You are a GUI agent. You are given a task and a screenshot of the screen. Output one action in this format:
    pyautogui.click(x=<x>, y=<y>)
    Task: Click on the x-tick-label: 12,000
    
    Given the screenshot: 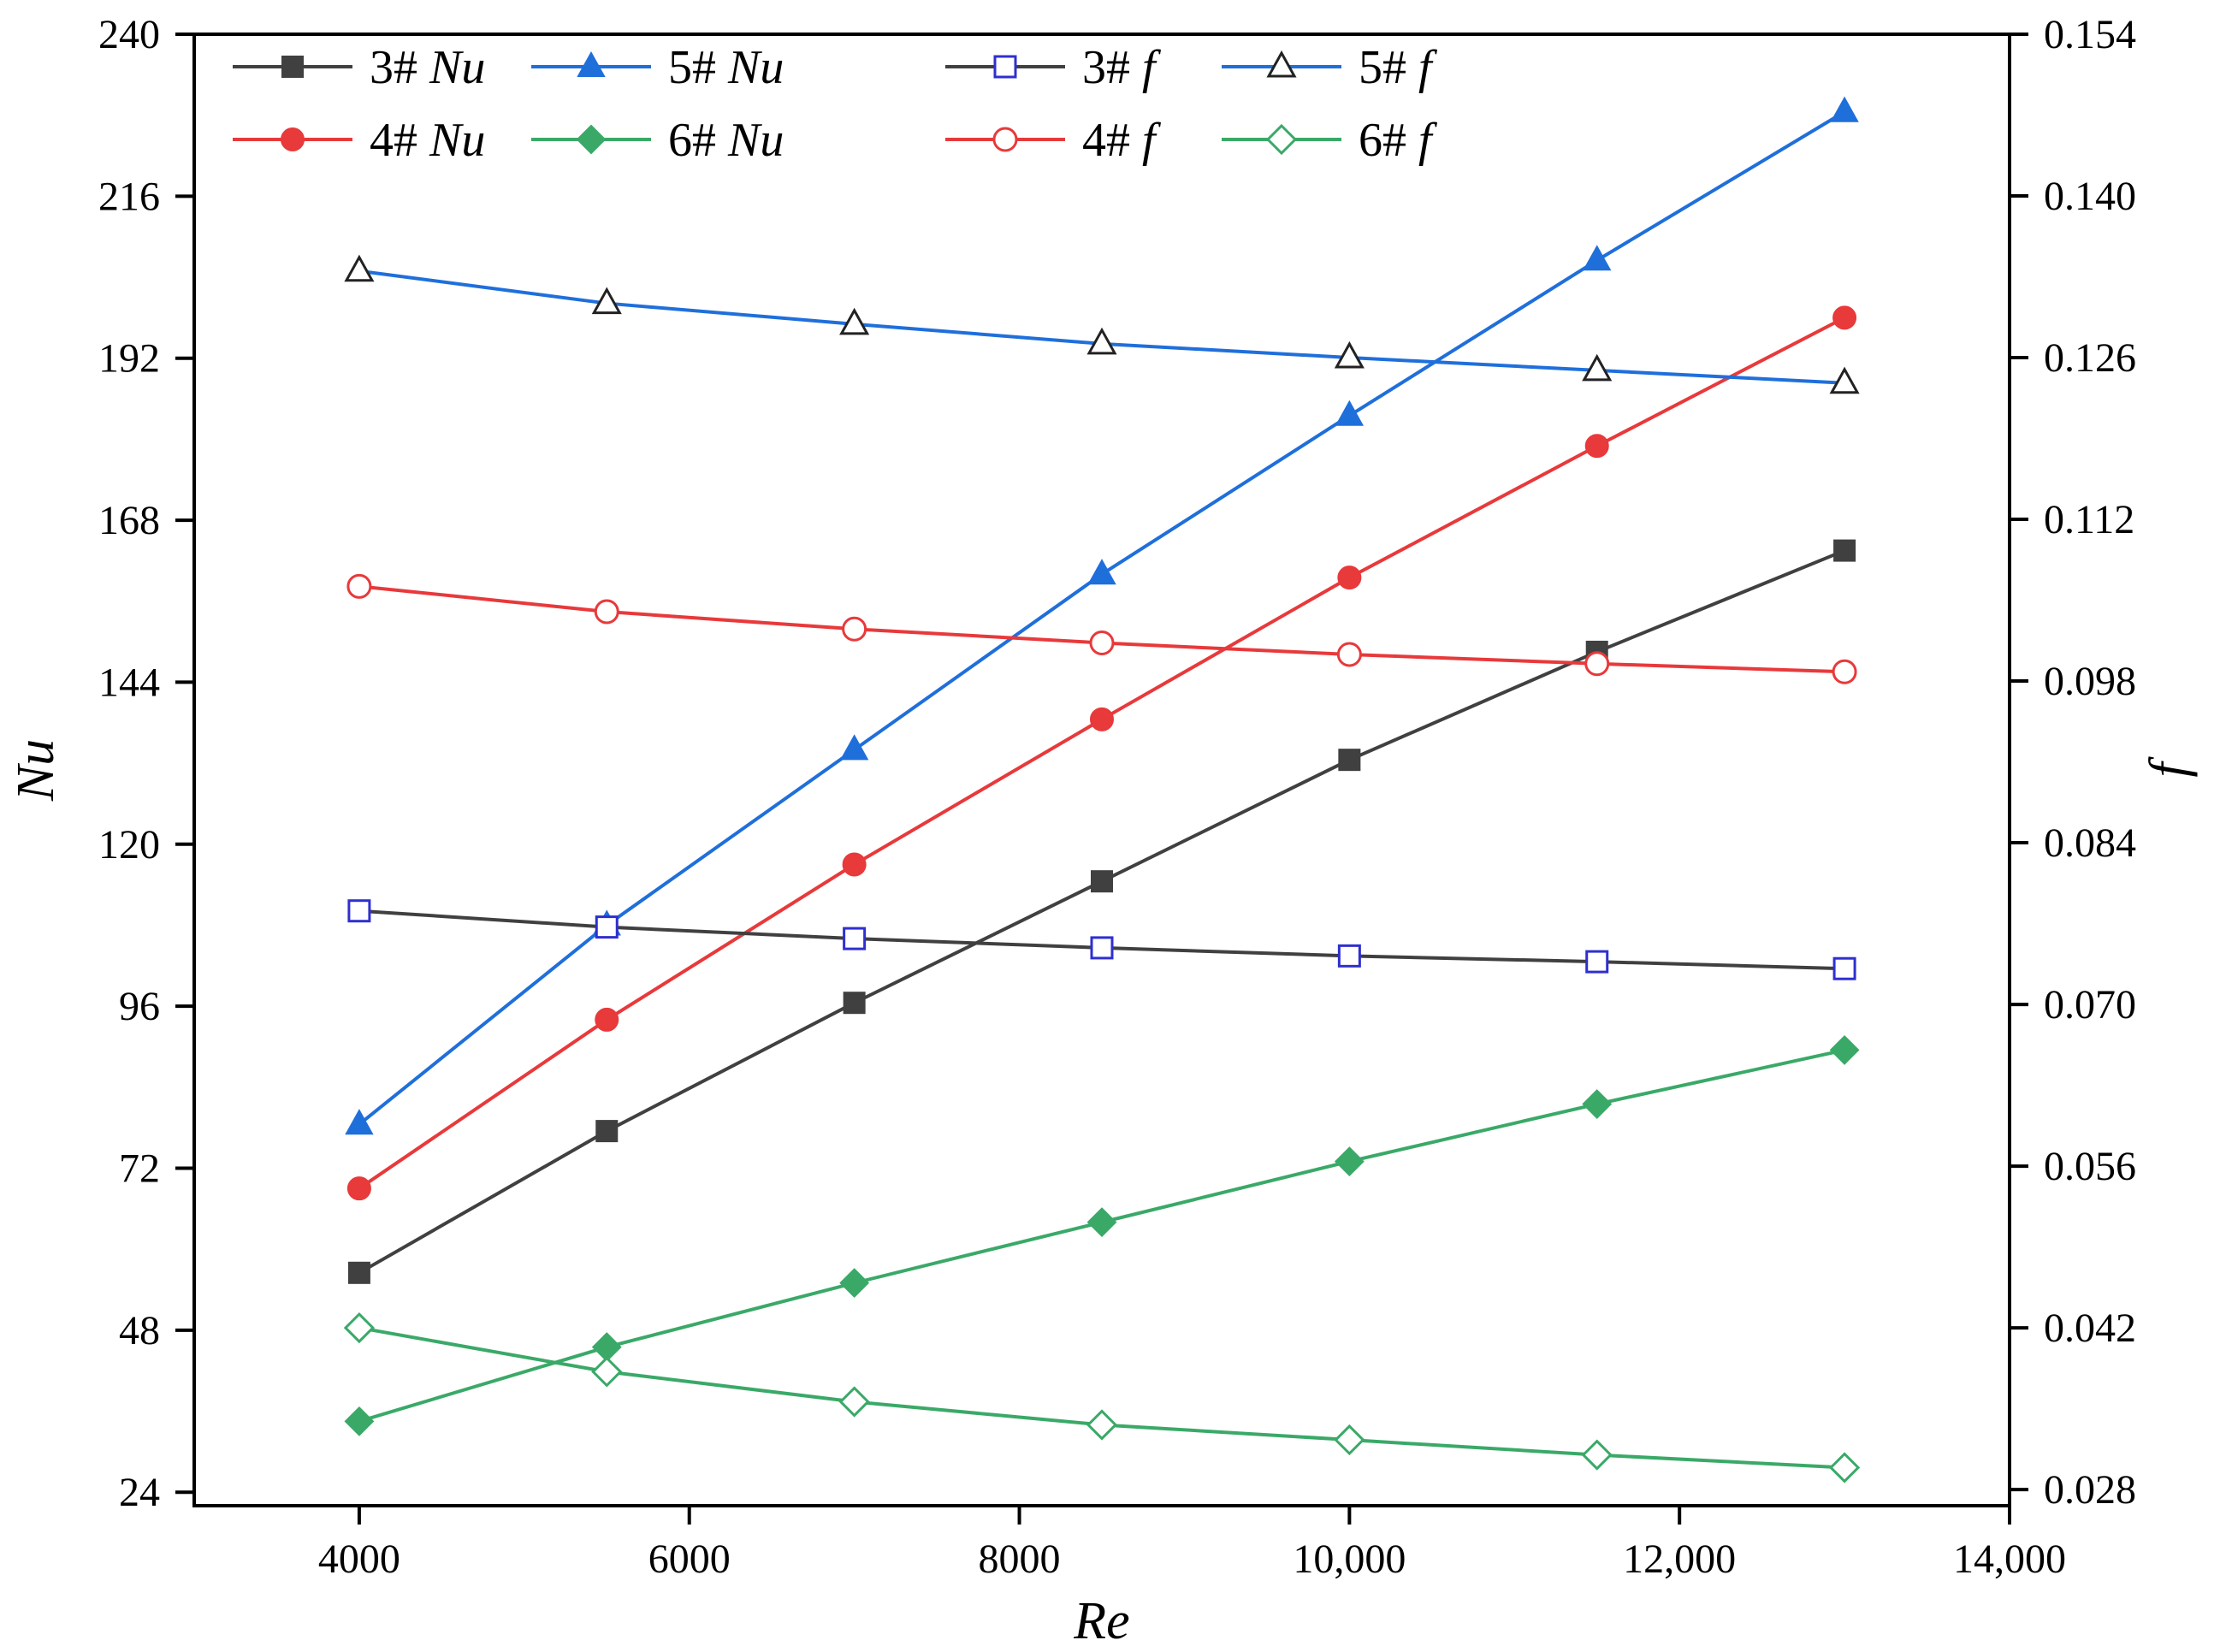 What is the action you would take?
    pyautogui.click(x=1680, y=1559)
    